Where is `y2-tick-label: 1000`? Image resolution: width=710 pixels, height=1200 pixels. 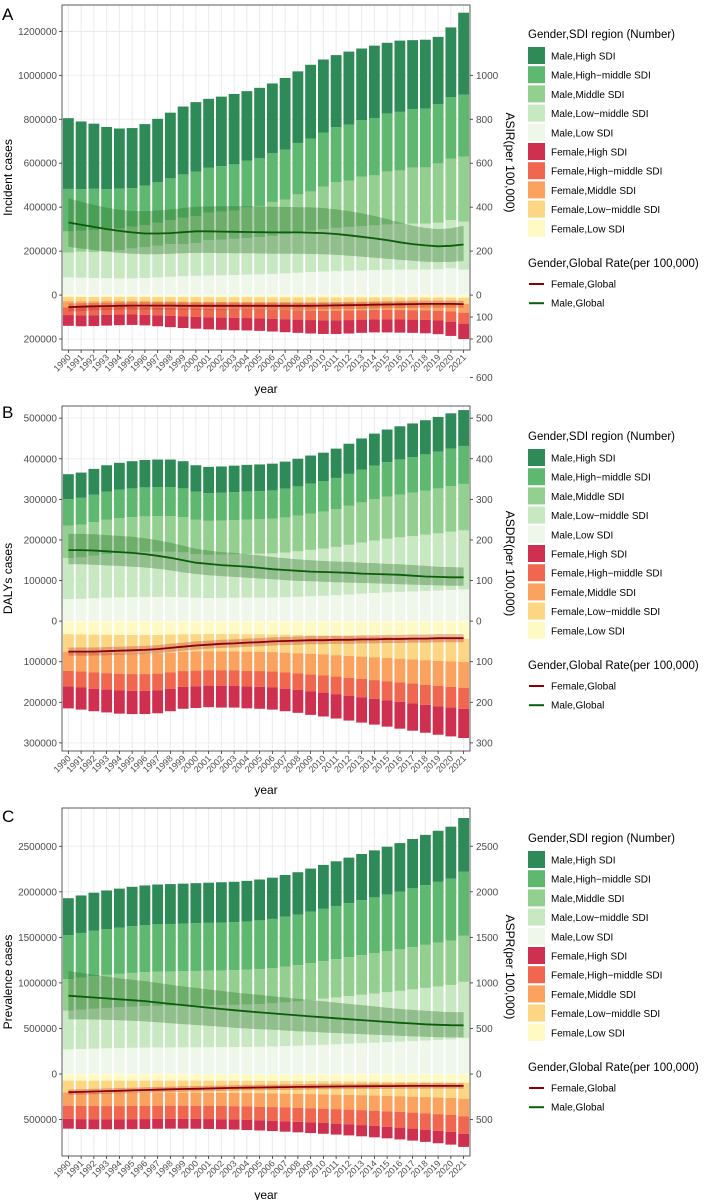 y2-tick-label: 1000 is located at coordinates (487, 983).